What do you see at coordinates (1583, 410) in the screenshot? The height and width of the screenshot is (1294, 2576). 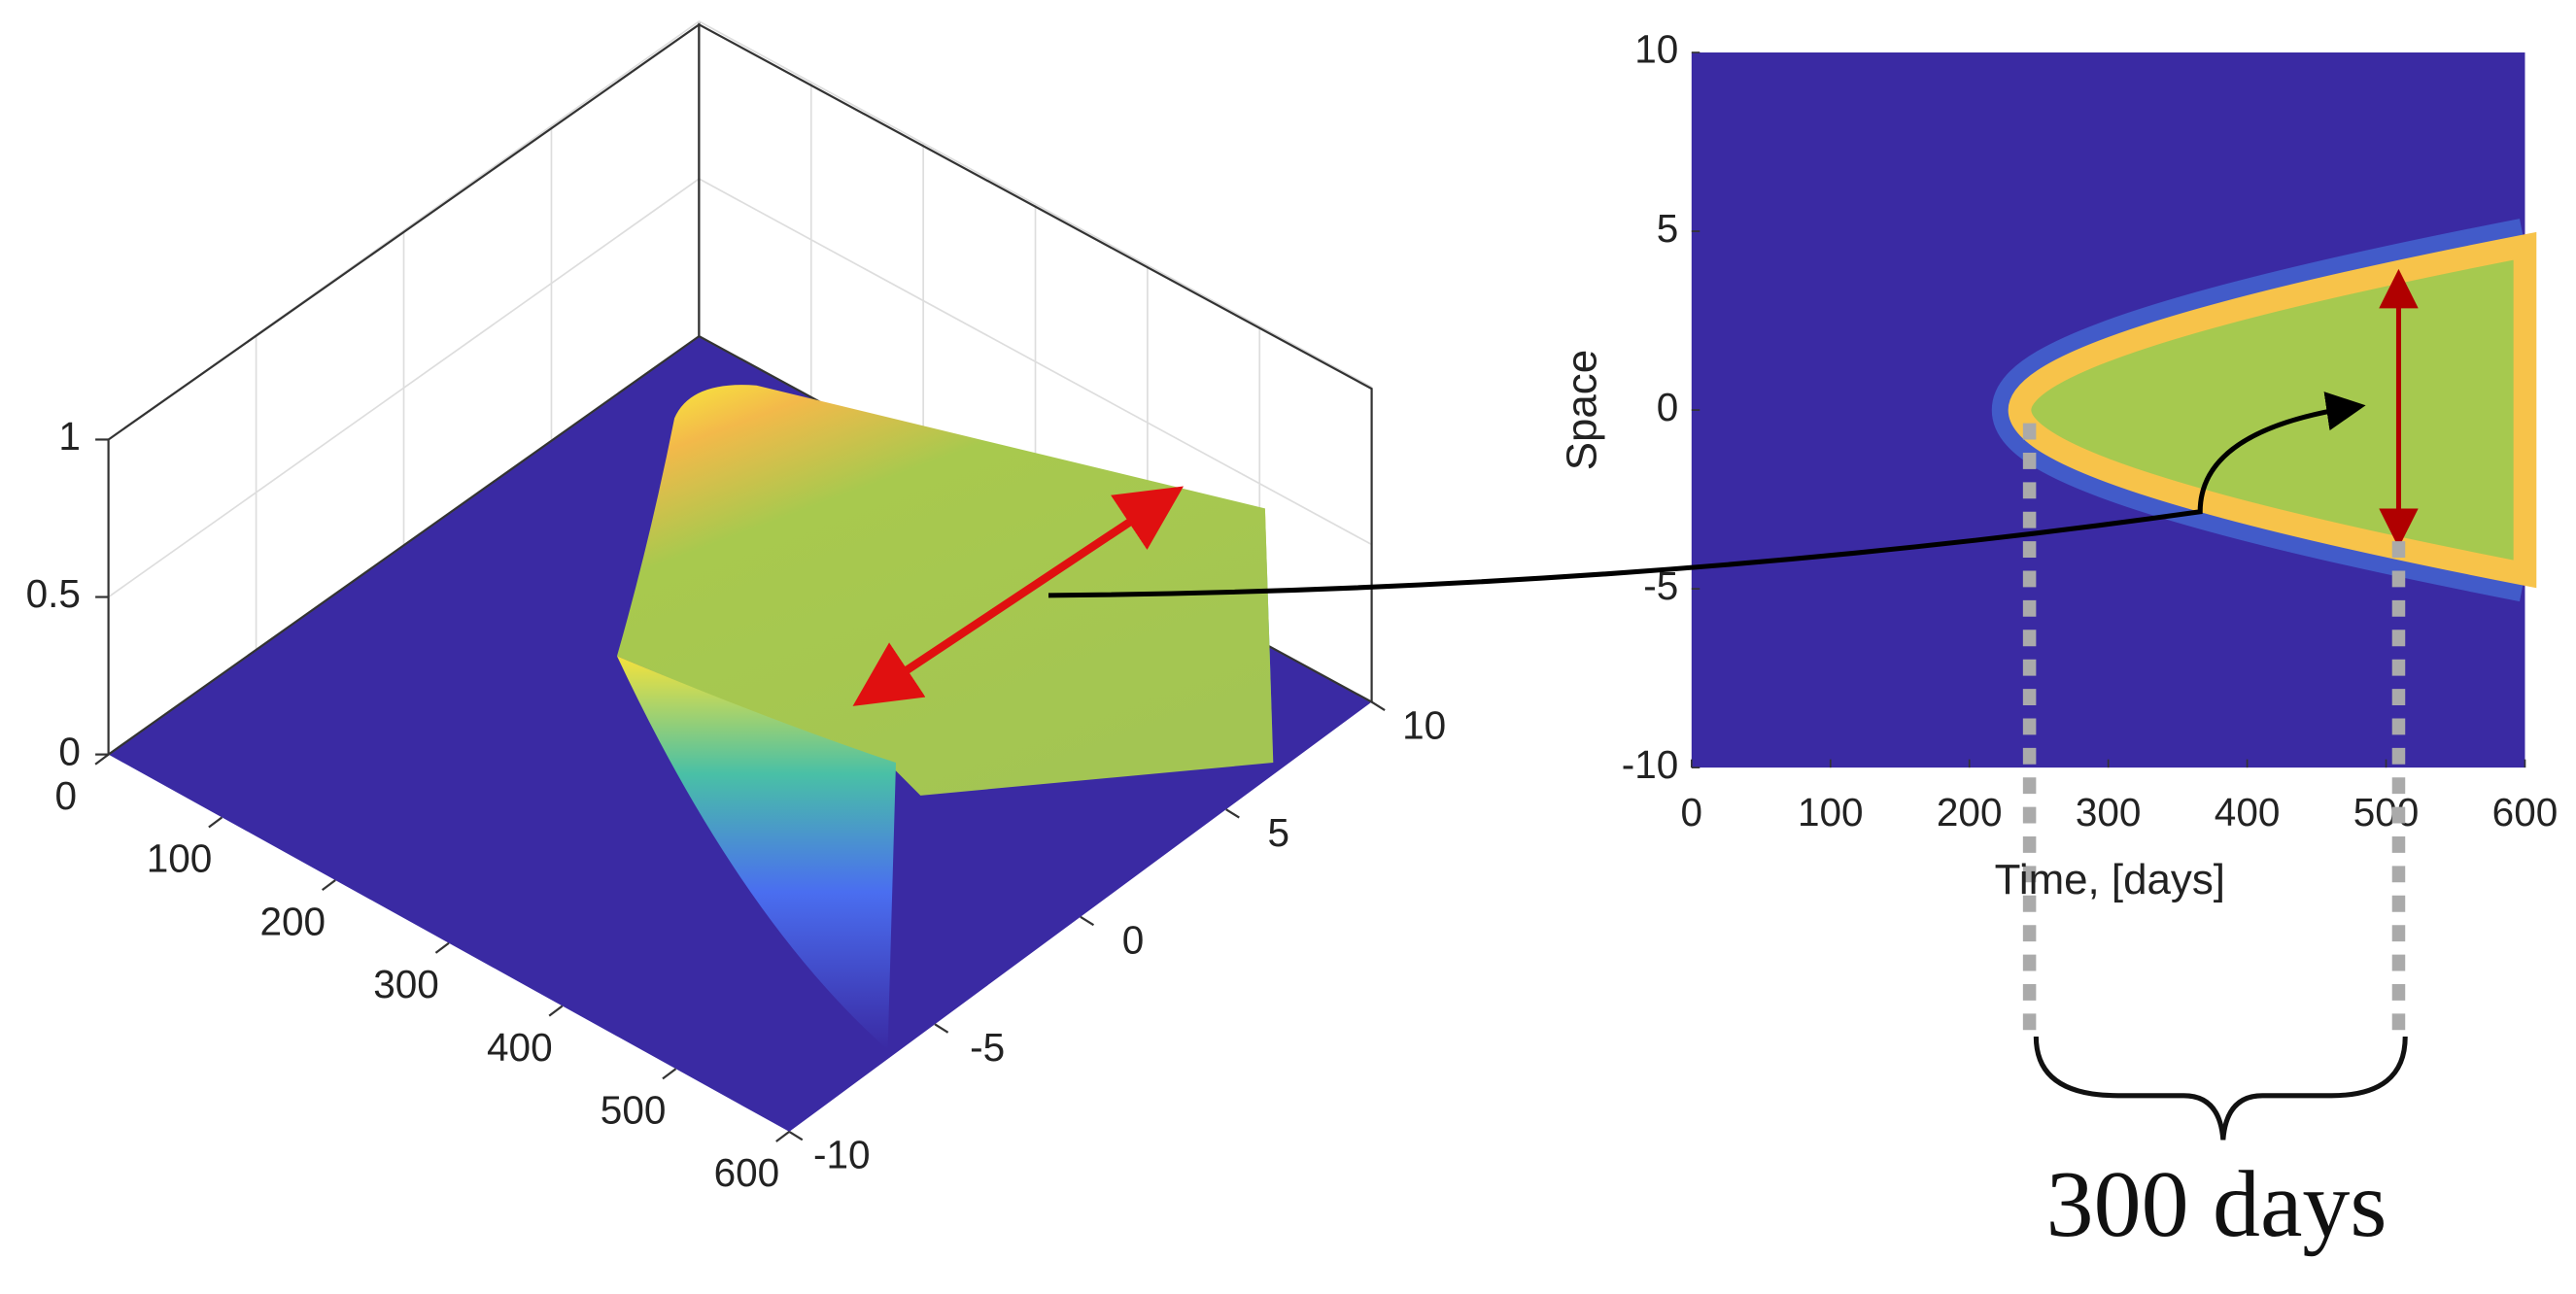 I see `y-axis-label: Space` at bounding box center [1583, 410].